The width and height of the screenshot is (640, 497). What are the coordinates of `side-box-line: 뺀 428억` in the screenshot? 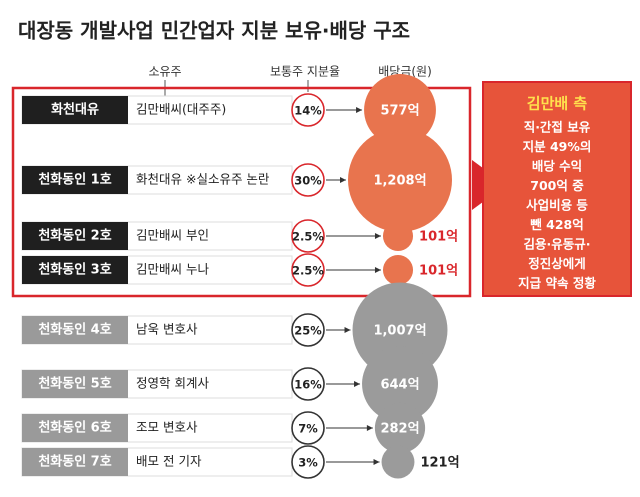 It's located at (556, 224).